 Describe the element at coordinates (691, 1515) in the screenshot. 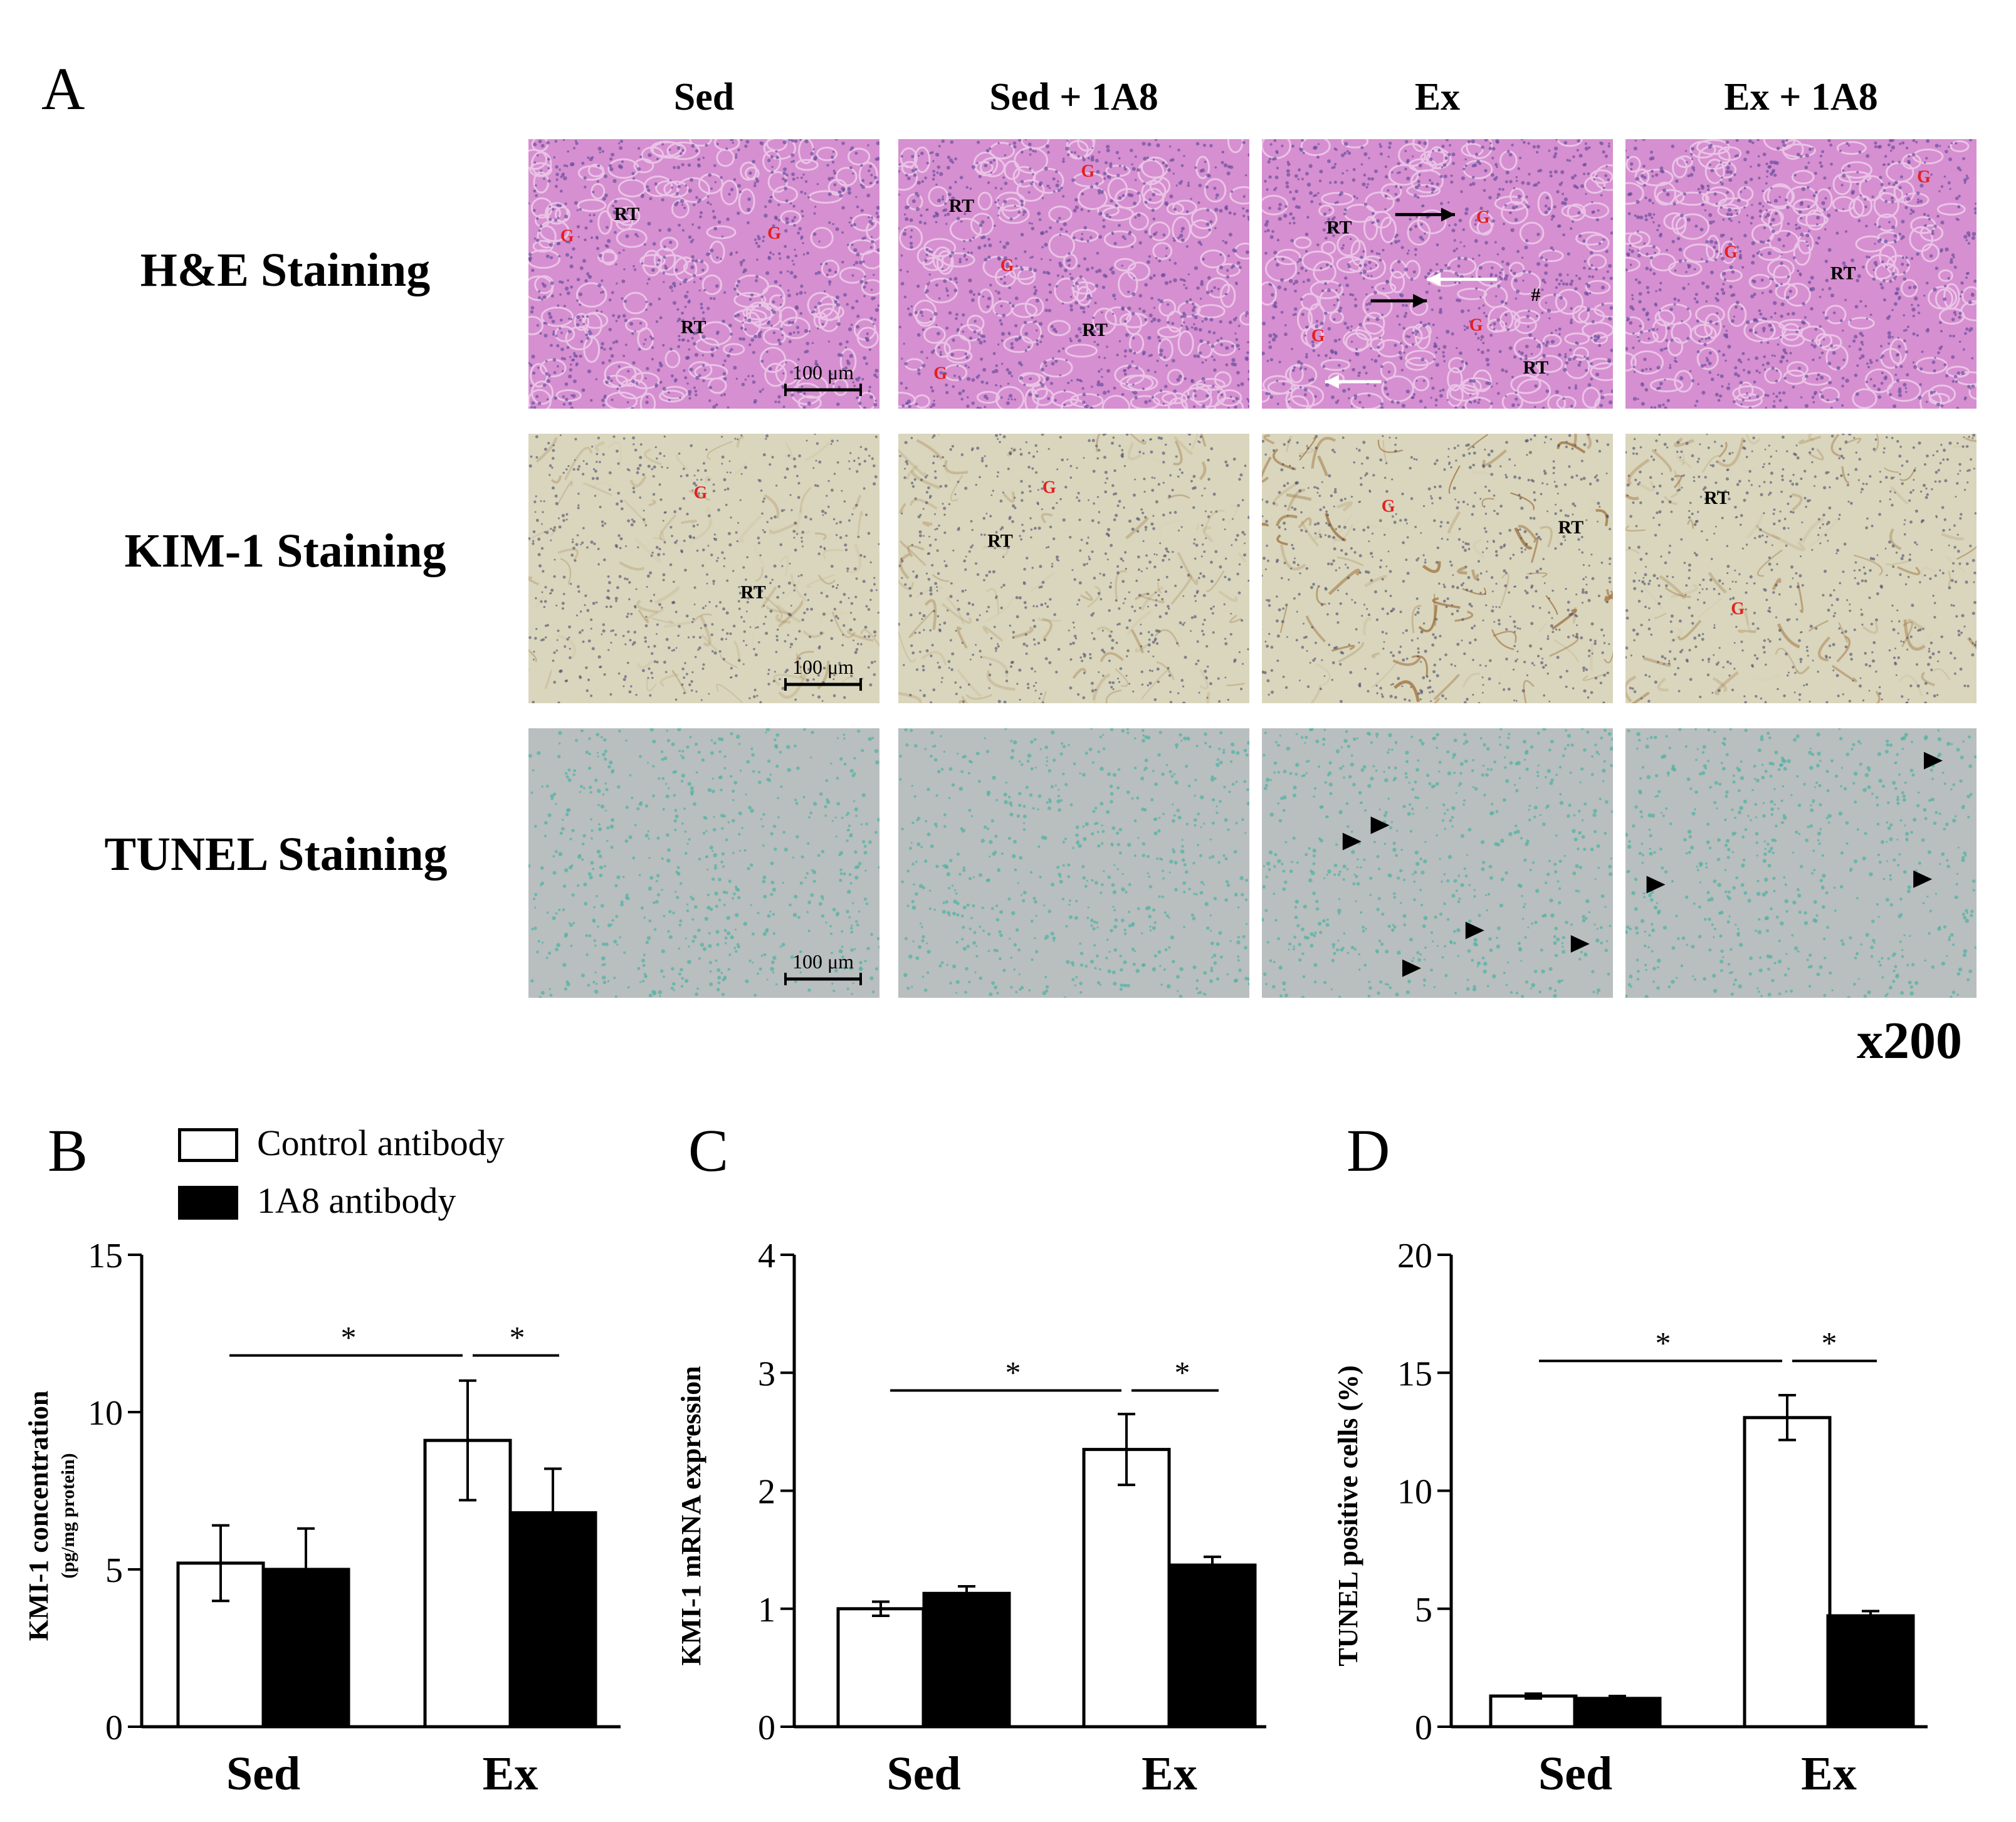

I see `y-axis-label: KMI-1 mRNA expression` at that location.